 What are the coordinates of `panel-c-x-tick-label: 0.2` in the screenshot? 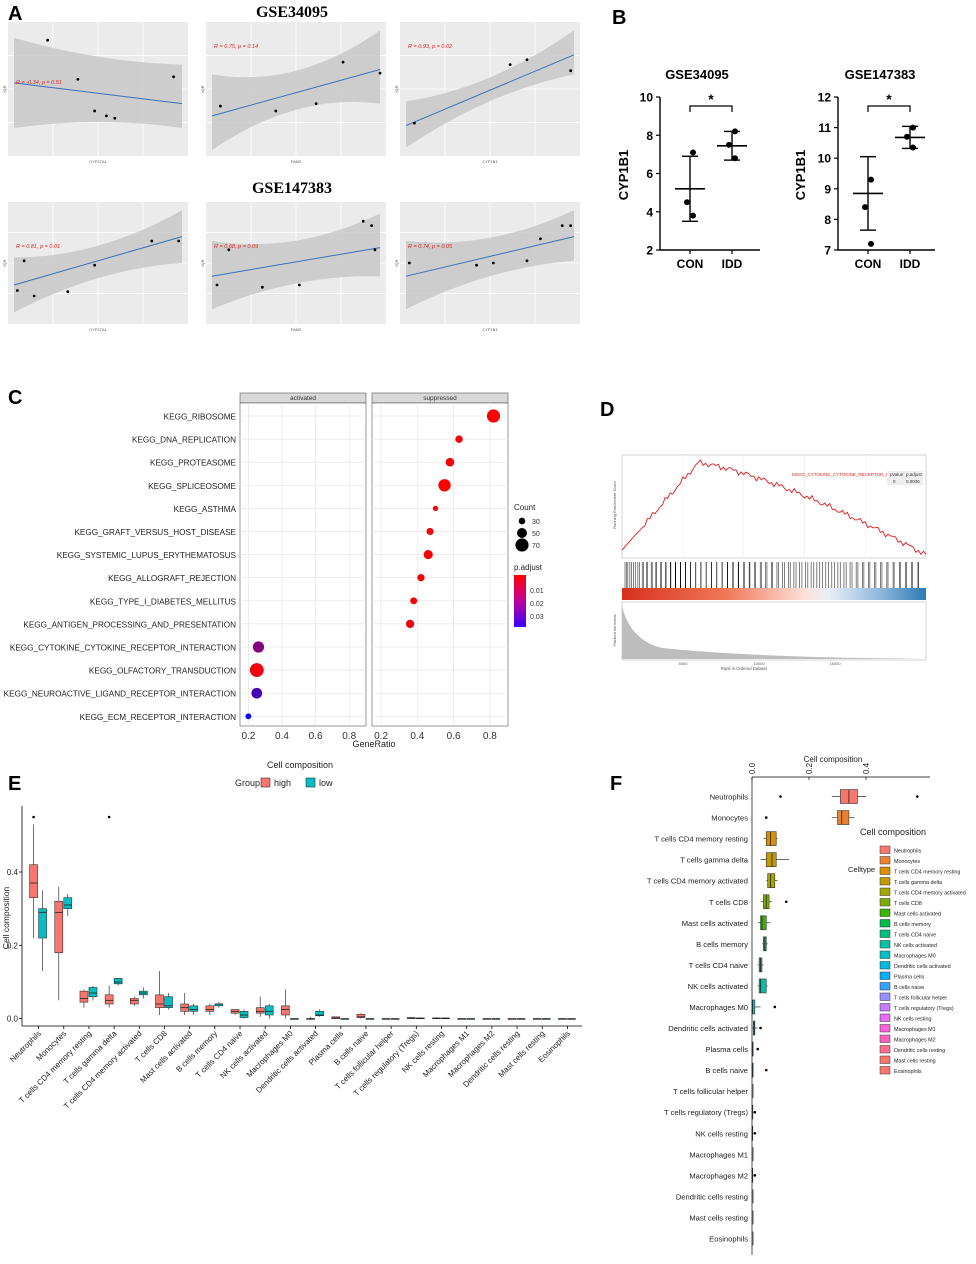 It's located at (381, 736).